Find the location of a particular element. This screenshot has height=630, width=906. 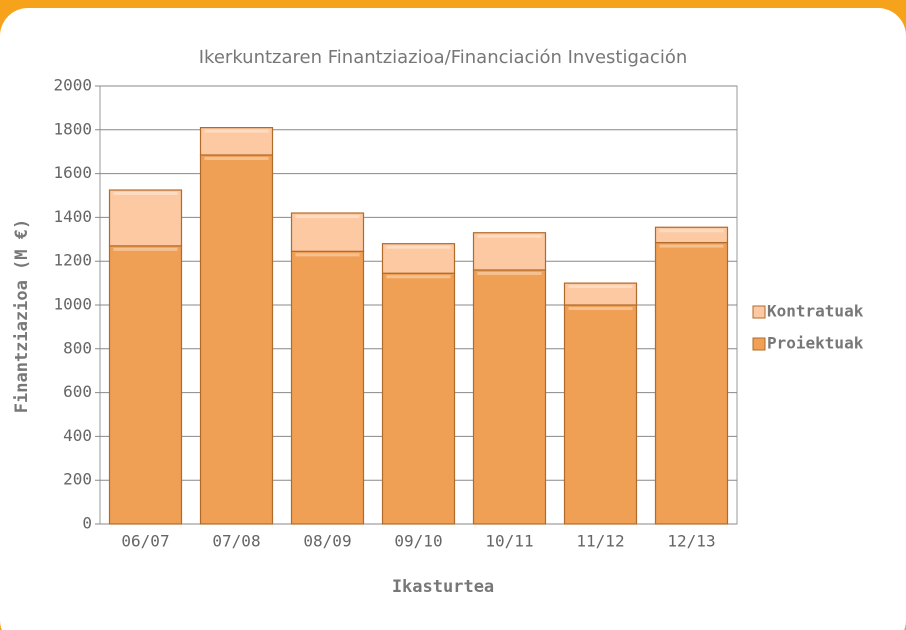

x-tick-label: 10/11 is located at coordinates (509, 541).